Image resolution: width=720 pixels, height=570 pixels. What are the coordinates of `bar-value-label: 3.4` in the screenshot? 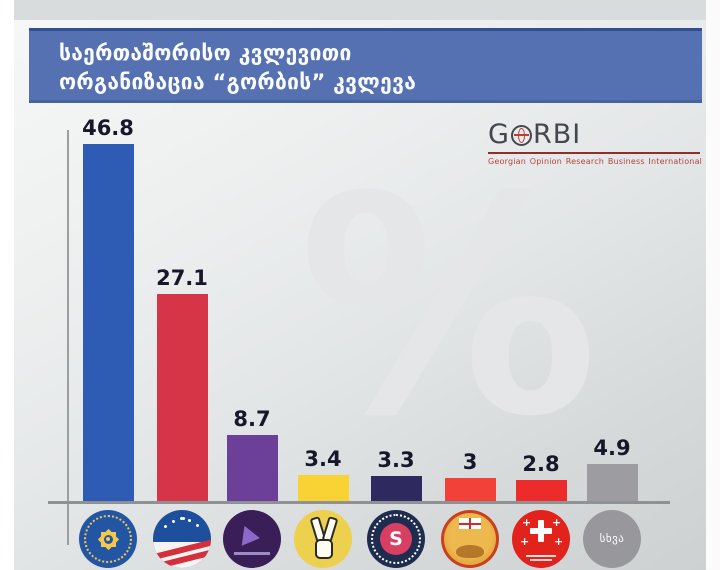 It's located at (323, 459).